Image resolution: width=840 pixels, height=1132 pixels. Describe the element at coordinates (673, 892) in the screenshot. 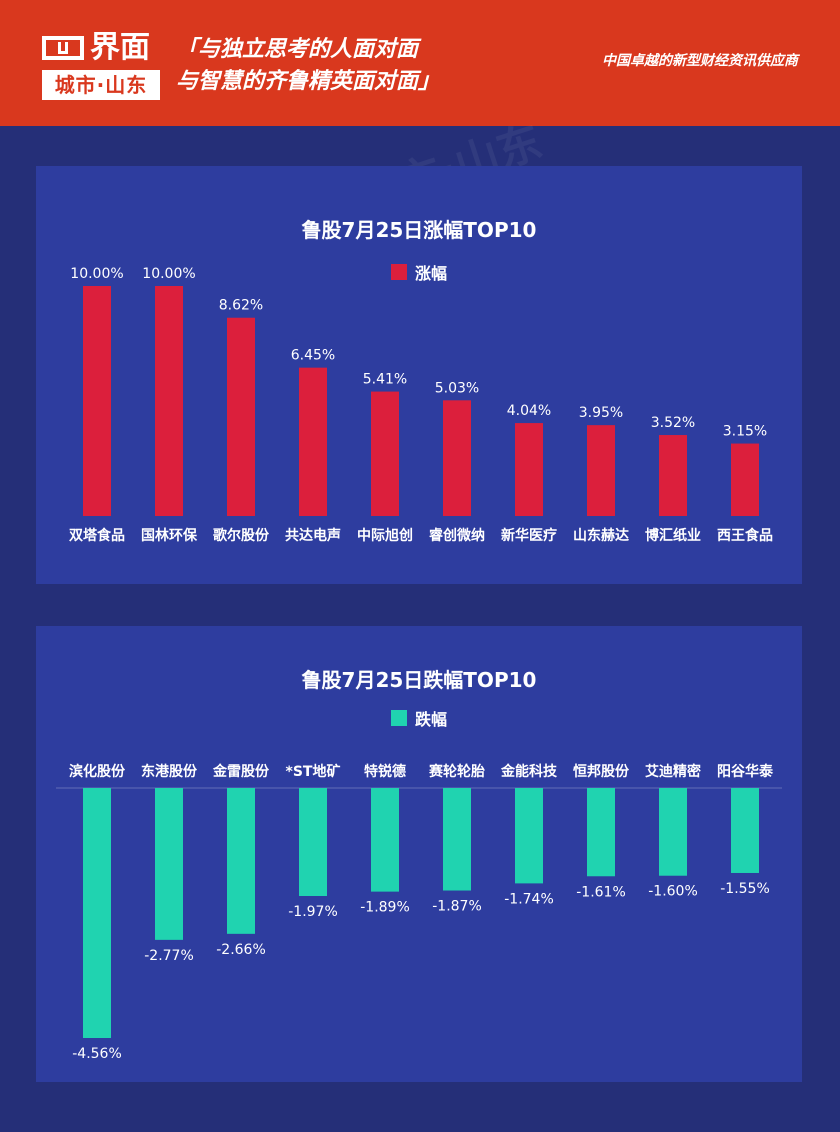

I see `loss-value-label: -1.60%` at that location.